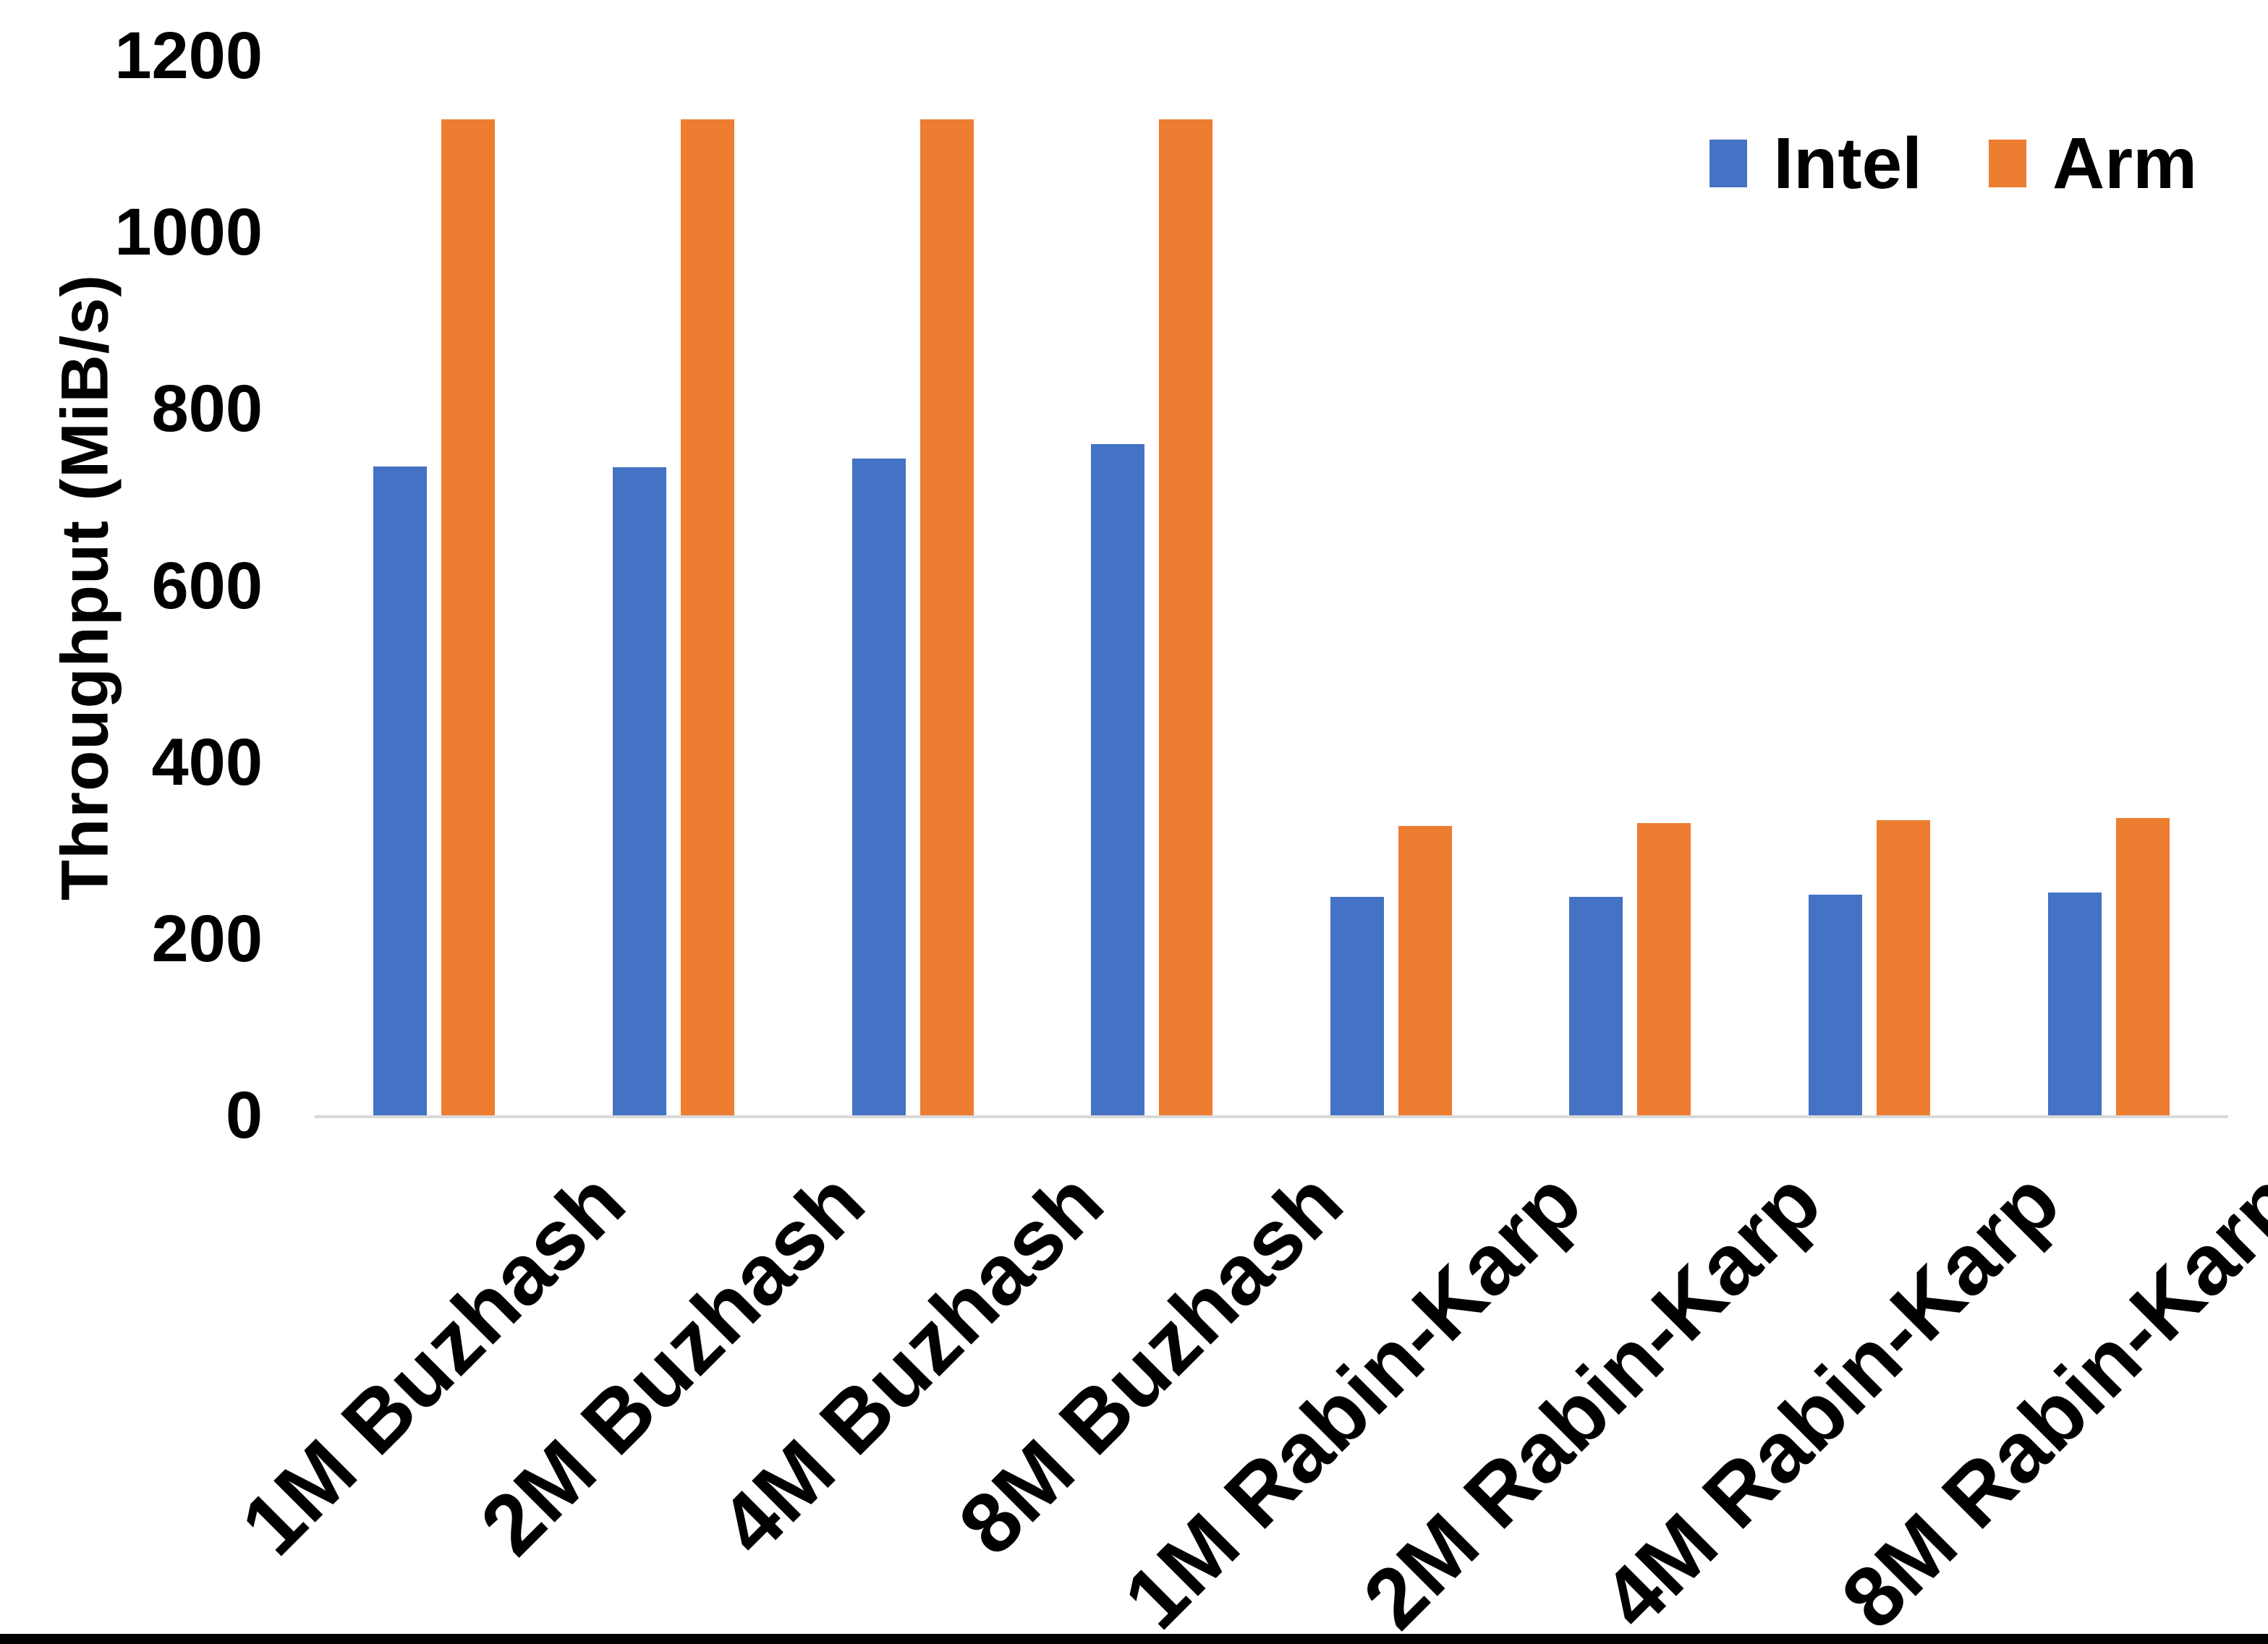 The image size is (2268, 1644). Describe the element at coordinates (244, 1115) in the screenshot. I see `y-tick-label: 0` at that location.